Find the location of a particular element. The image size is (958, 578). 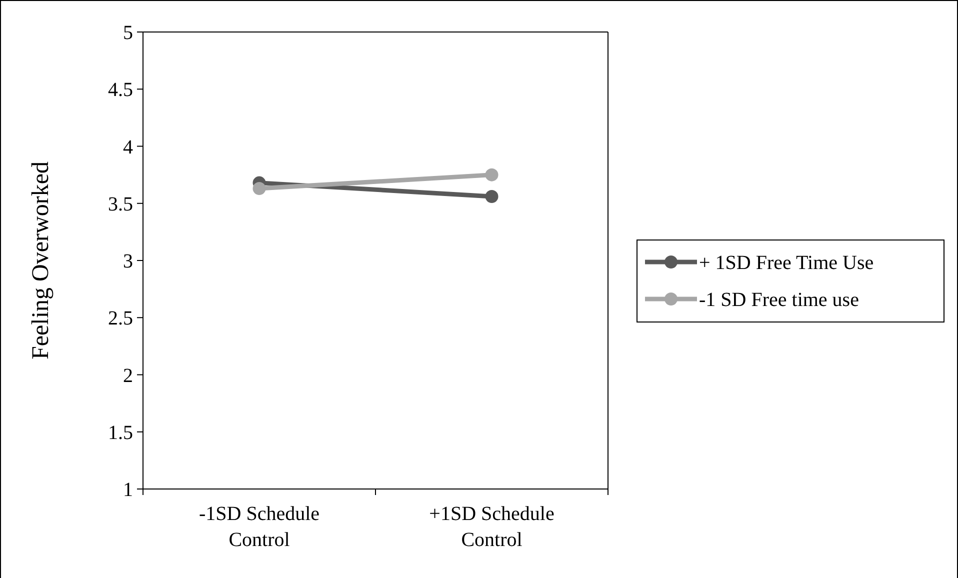

y-tick-label: 1.5 is located at coordinates (120, 433).